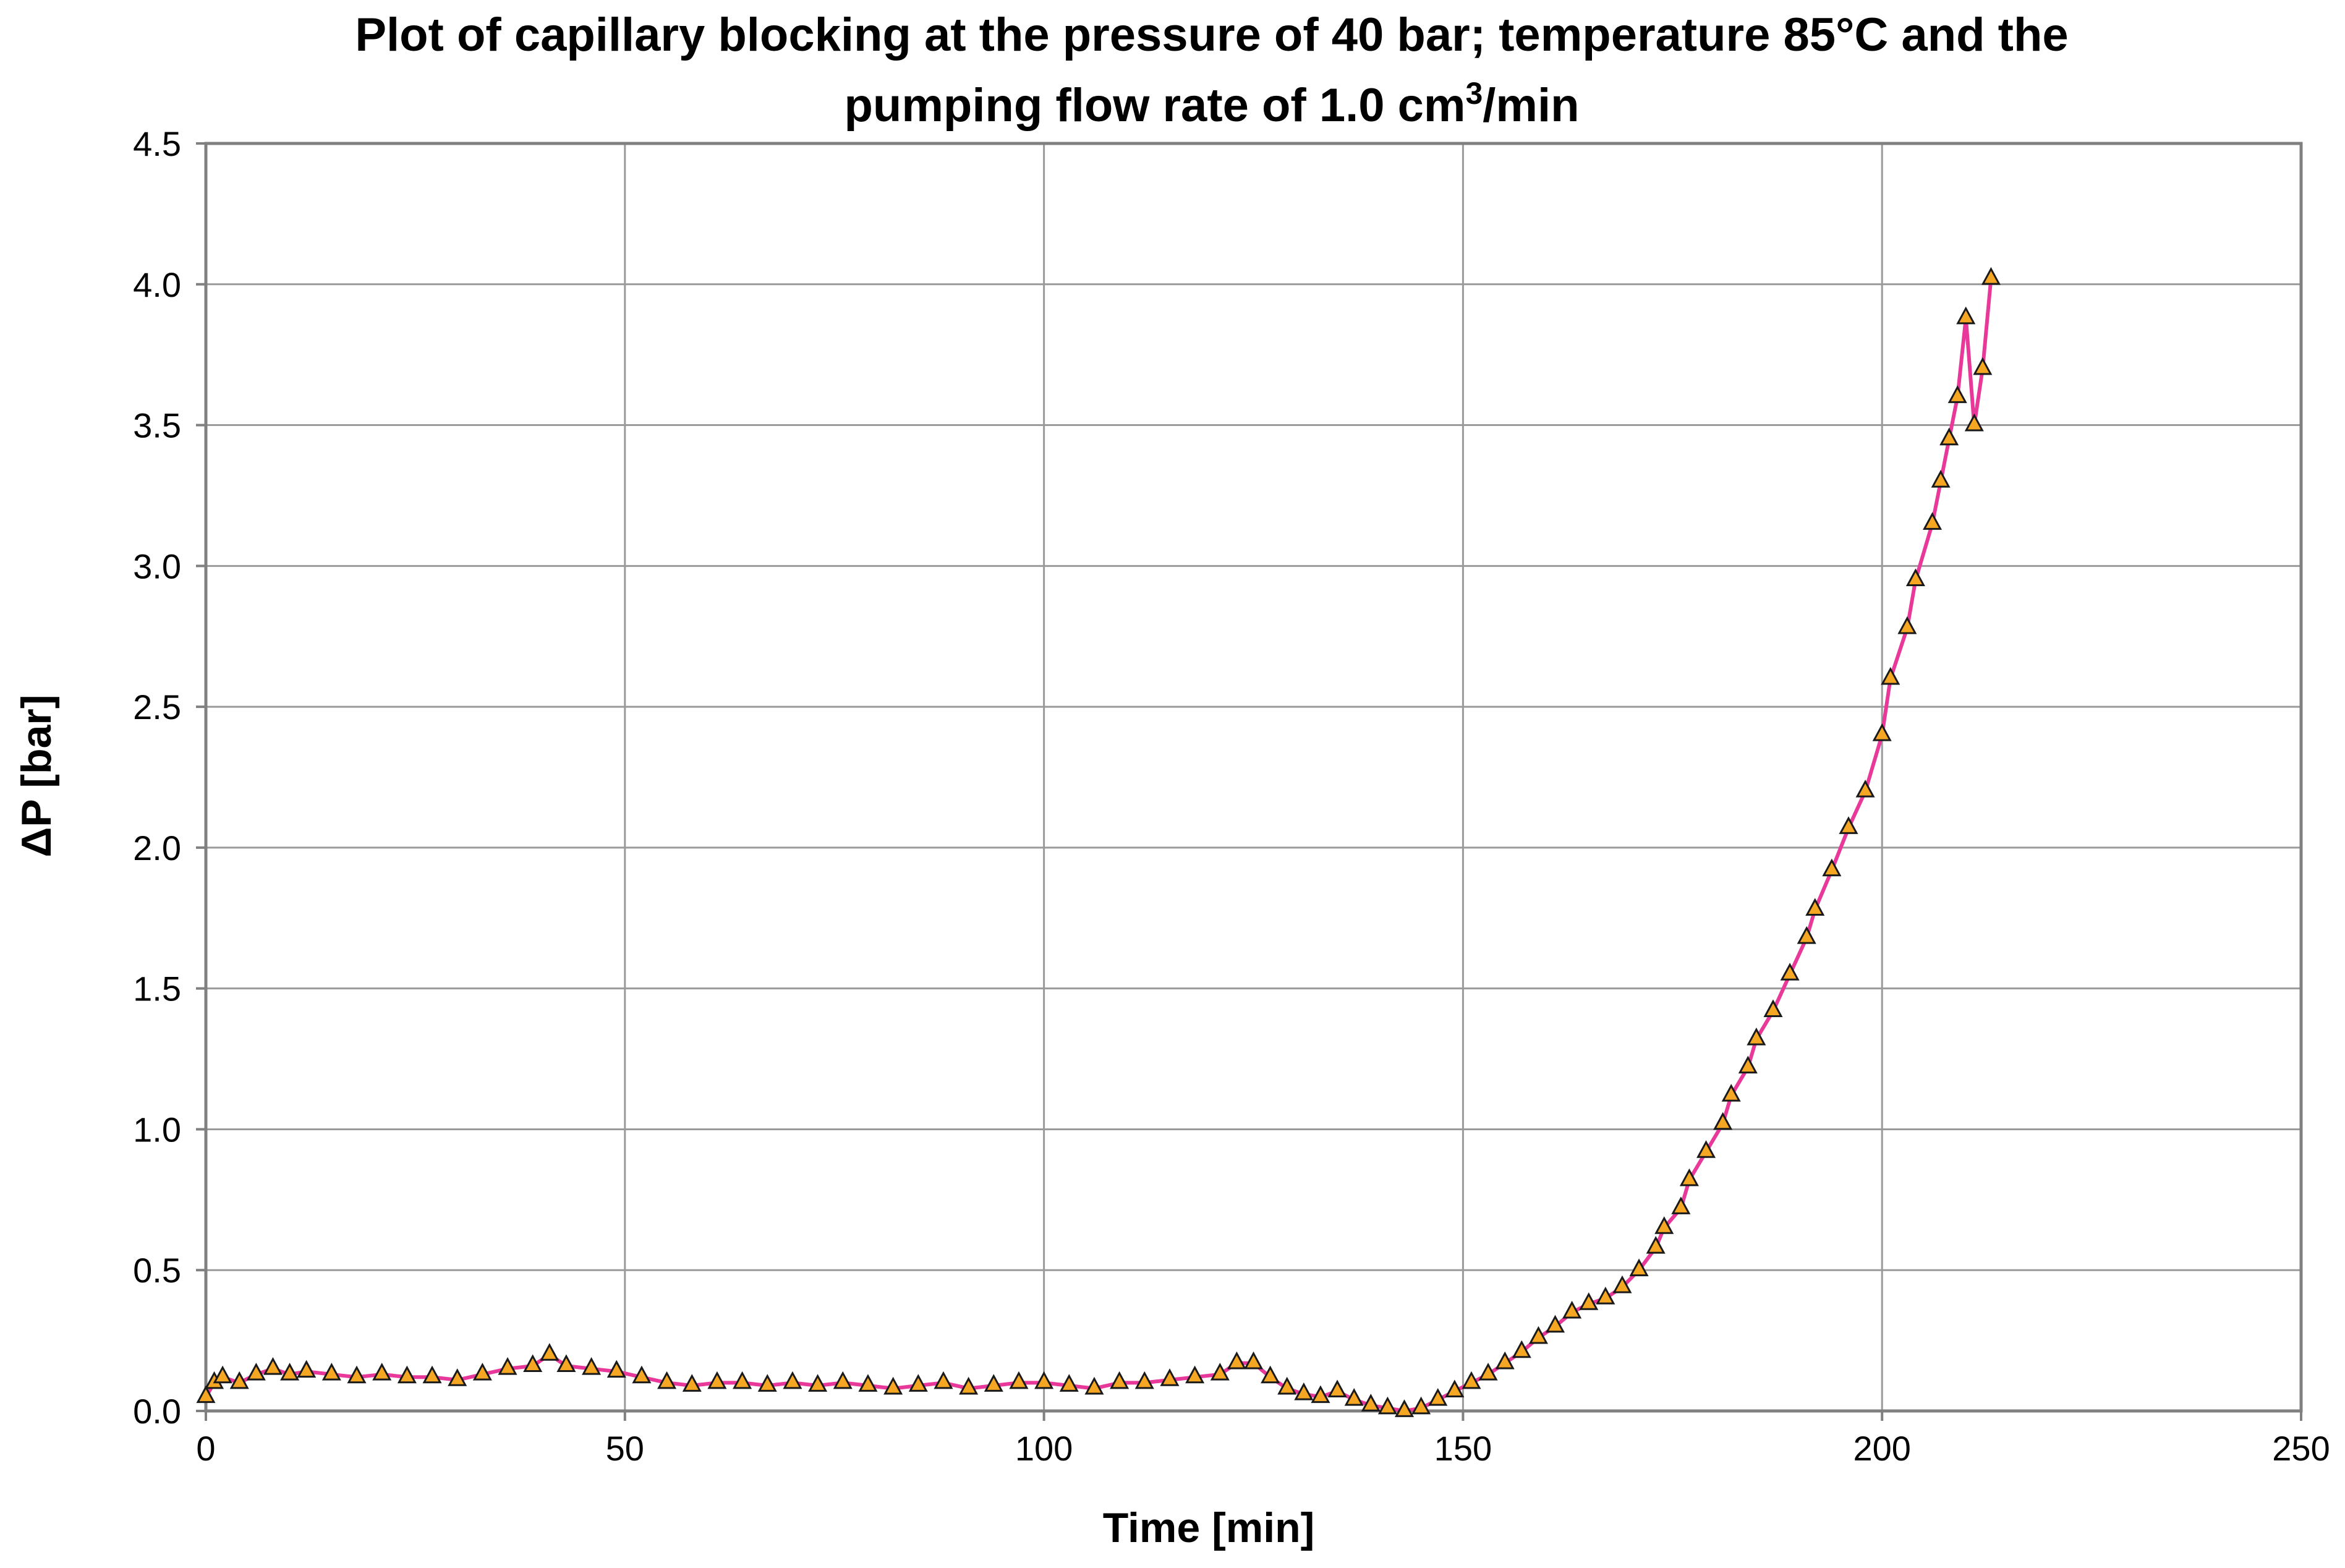  What do you see at coordinates (2301, 1448) in the screenshot?
I see `x-tick-label: 250` at bounding box center [2301, 1448].